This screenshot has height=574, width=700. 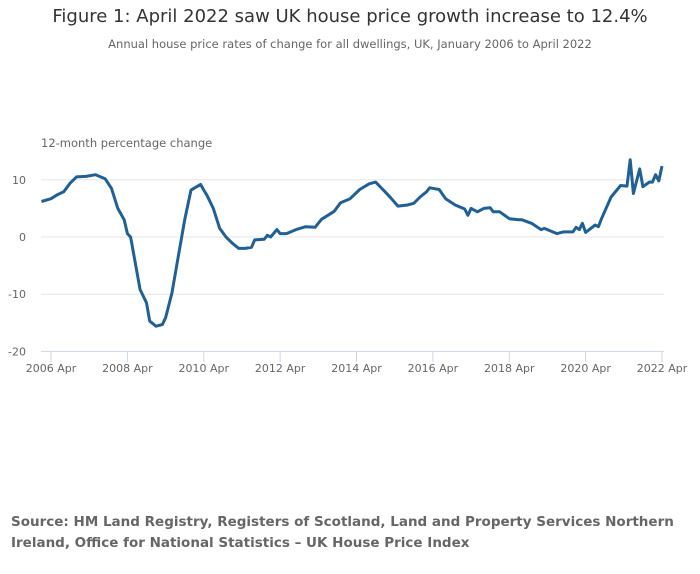 I want to click on x-tick-label: 2020 Apr, so click(x=585, y=368).